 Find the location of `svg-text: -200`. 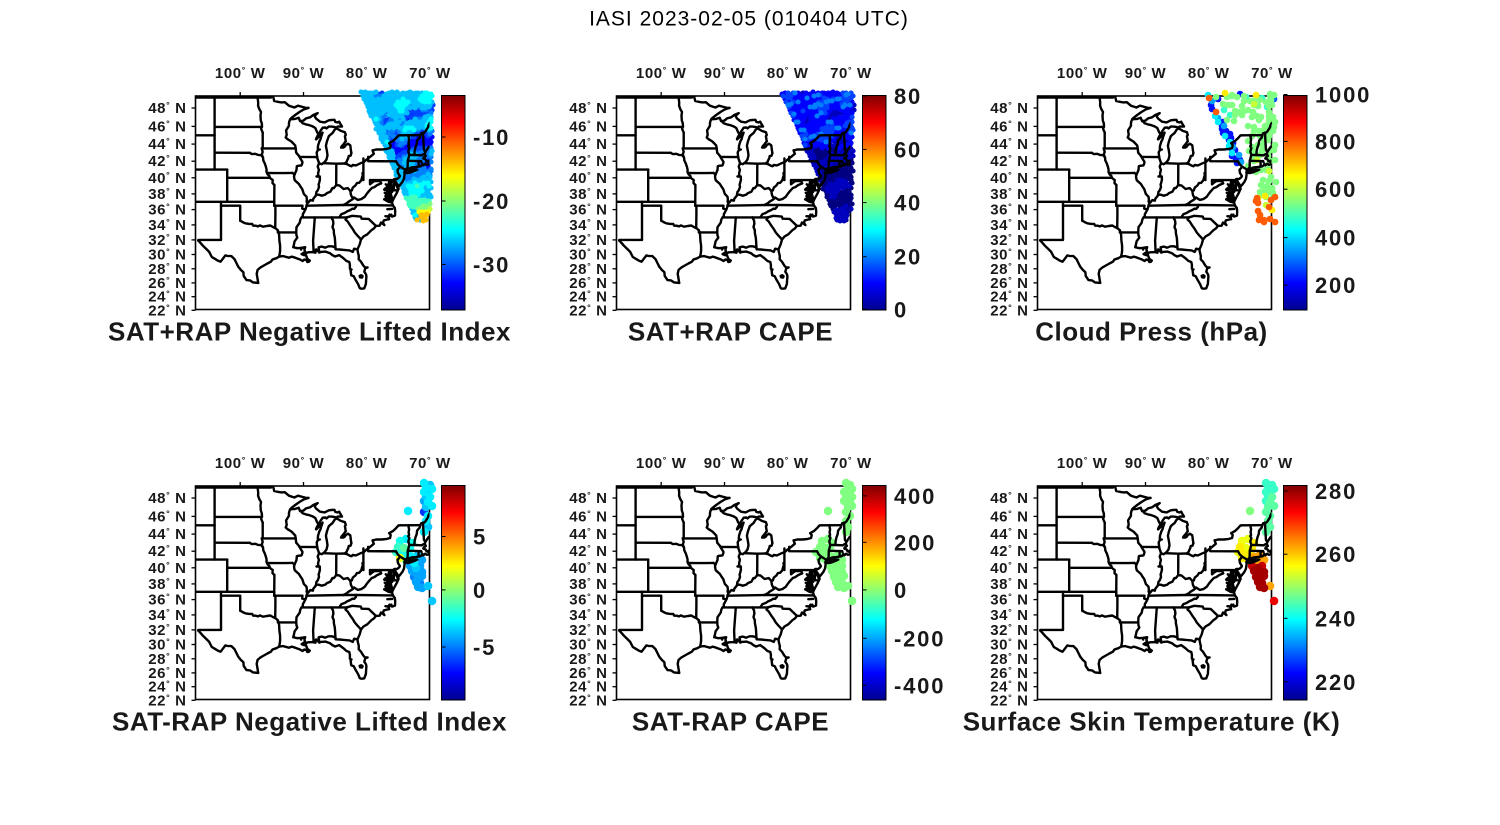

svg-text: -200 is located at coordinates (919, 638).